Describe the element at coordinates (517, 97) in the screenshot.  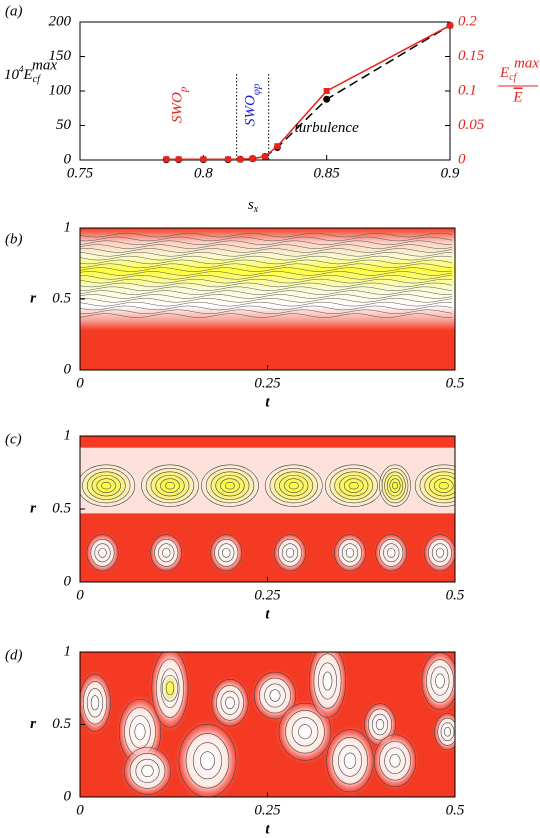
I see `y2-label-denominator: E` at that location.